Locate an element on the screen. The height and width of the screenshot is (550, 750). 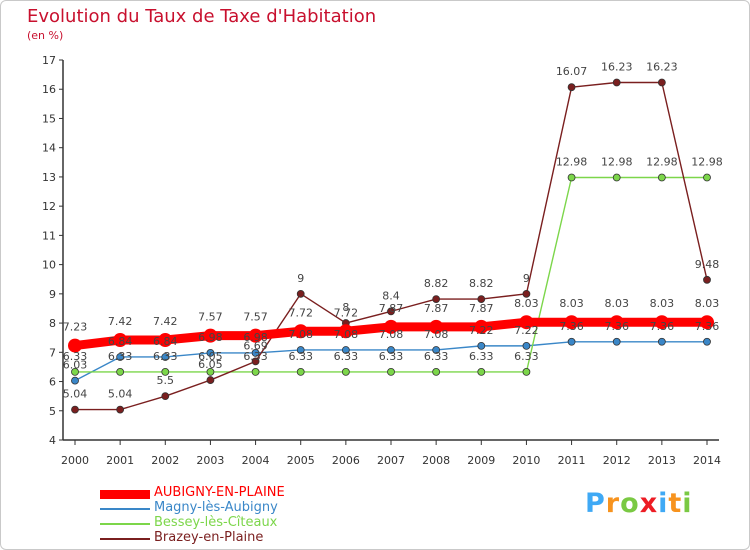
data-label: 9 is located at coordinates (300, 278).